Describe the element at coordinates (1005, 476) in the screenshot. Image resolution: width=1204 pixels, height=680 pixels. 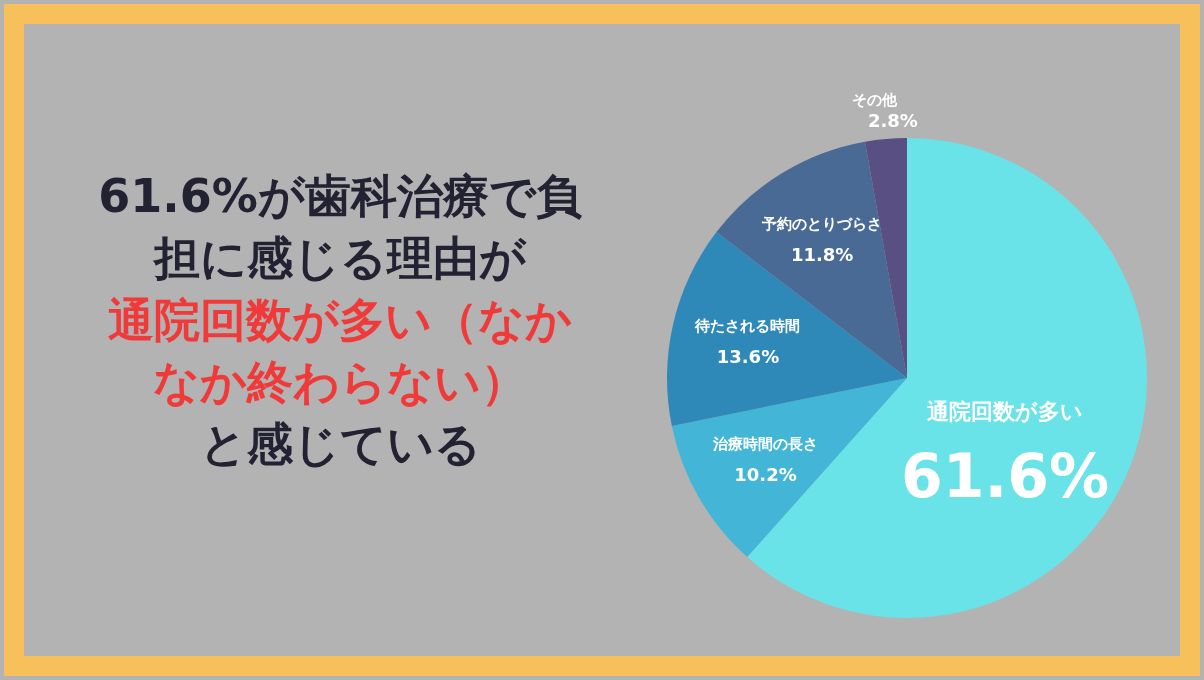
I see `data-label: 61.6%` at that location.